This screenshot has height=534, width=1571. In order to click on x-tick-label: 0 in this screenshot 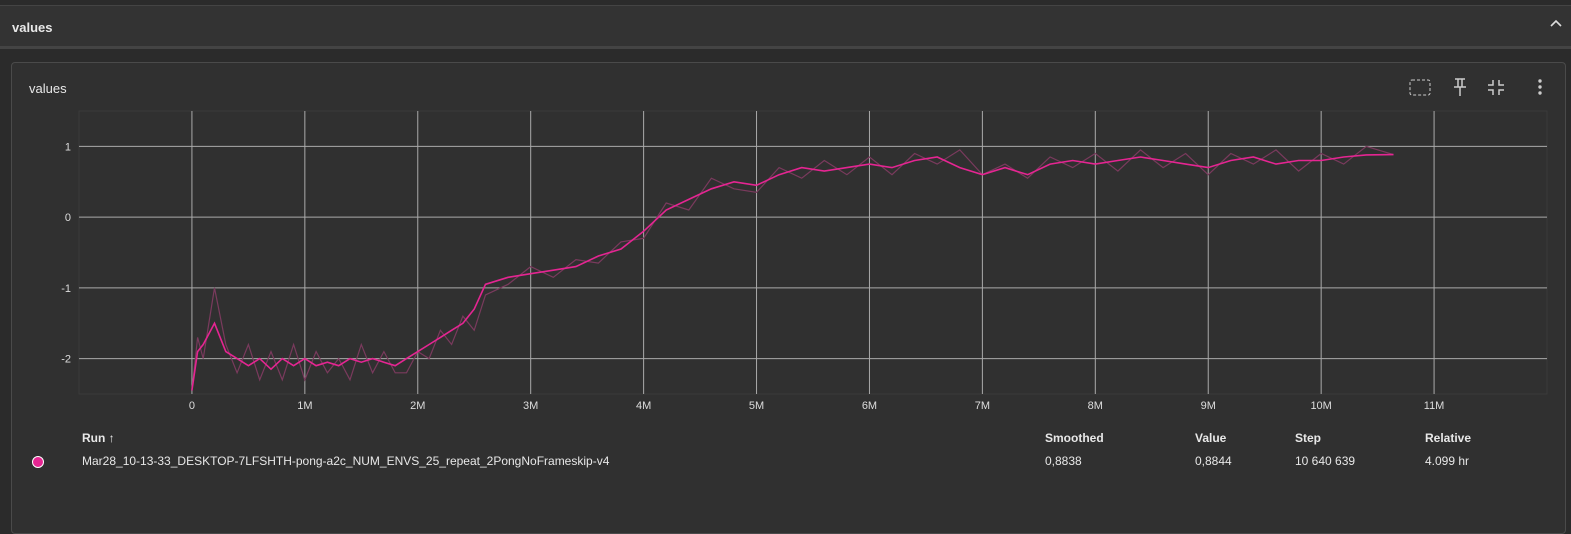, I will do `click(192, 406)`.